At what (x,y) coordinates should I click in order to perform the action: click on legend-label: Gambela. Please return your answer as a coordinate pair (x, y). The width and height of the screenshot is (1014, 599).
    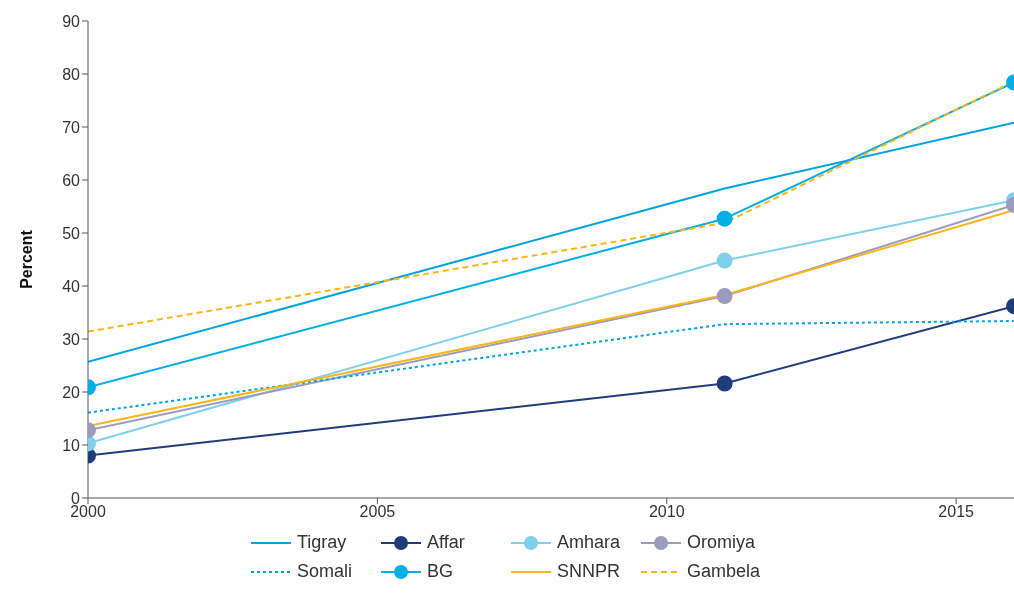
    Looking at the image, I should click on (724, 571).